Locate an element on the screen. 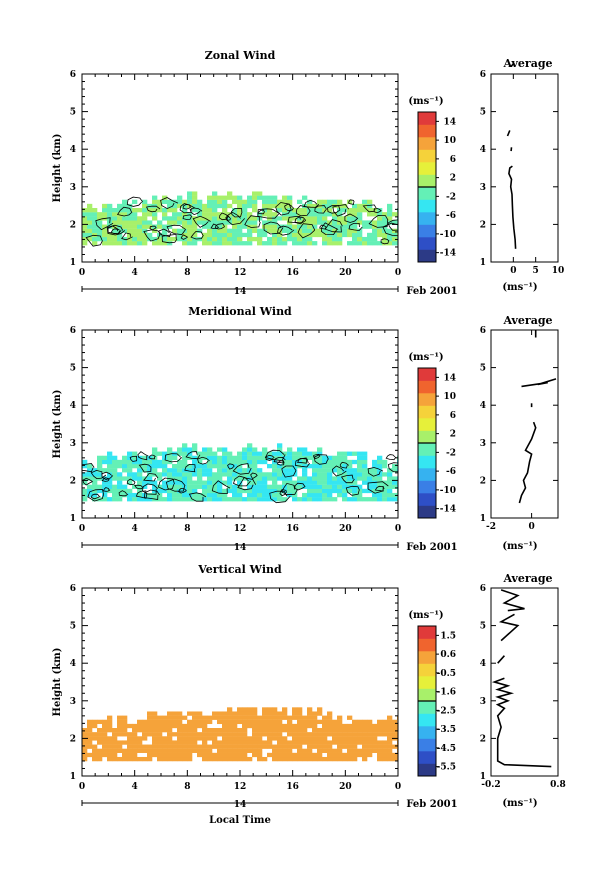  colorbar-tick-label: -3.5 is located at coordinates (446, 730).